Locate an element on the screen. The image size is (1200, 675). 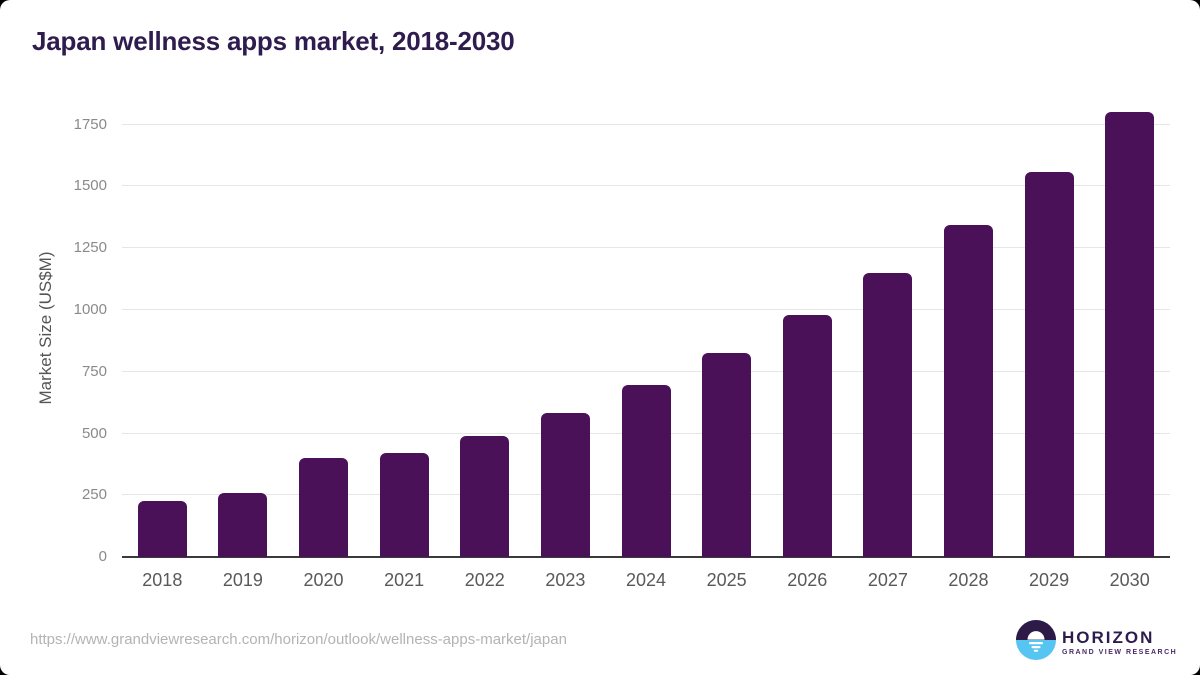
bar-2026 is located at coordinates (807, 435).